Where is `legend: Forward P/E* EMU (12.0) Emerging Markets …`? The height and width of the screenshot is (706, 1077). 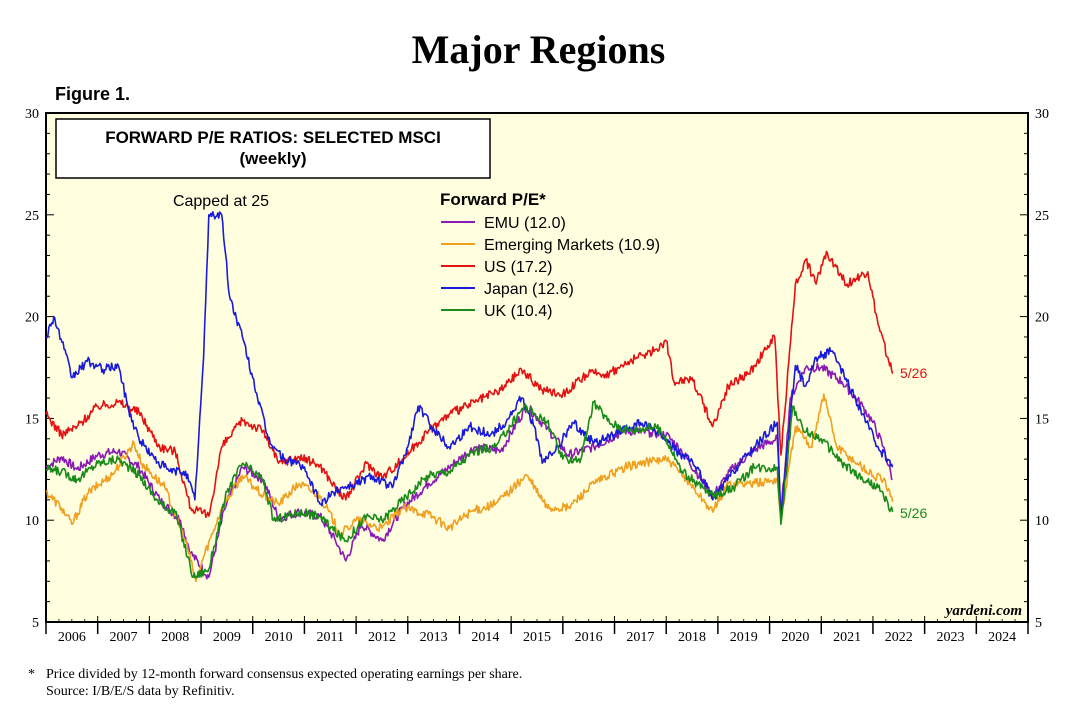 legend: Forward P/E* EMU (12.0) Emerging Markets … is located at coordinates (550, 255).